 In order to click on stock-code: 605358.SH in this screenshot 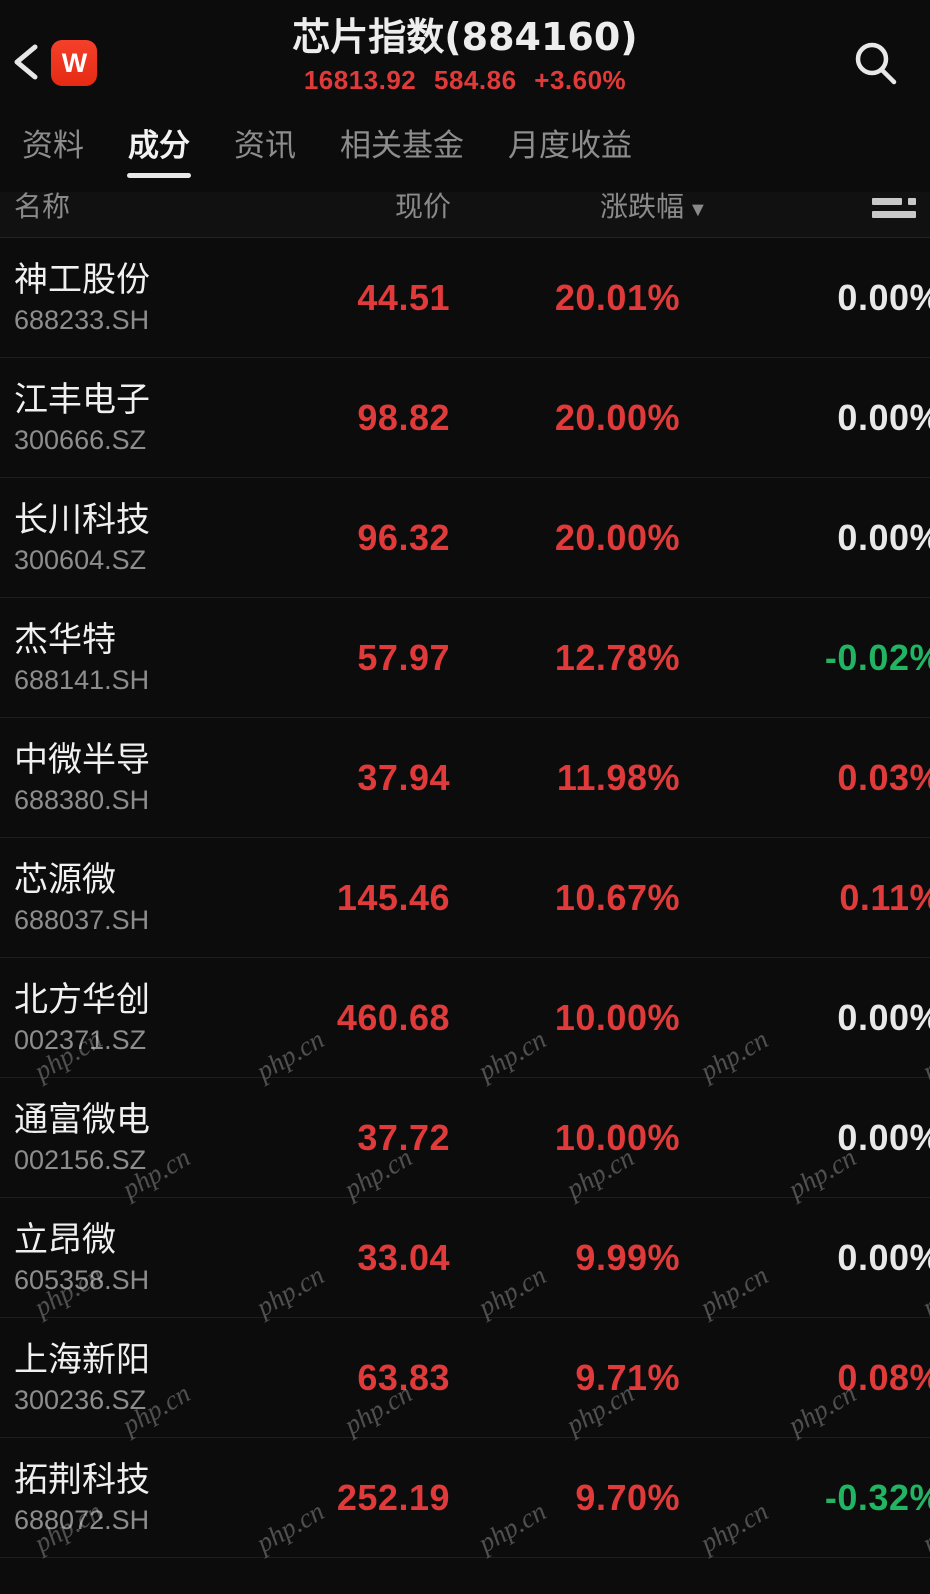, I will do `click(82, 1280)`.